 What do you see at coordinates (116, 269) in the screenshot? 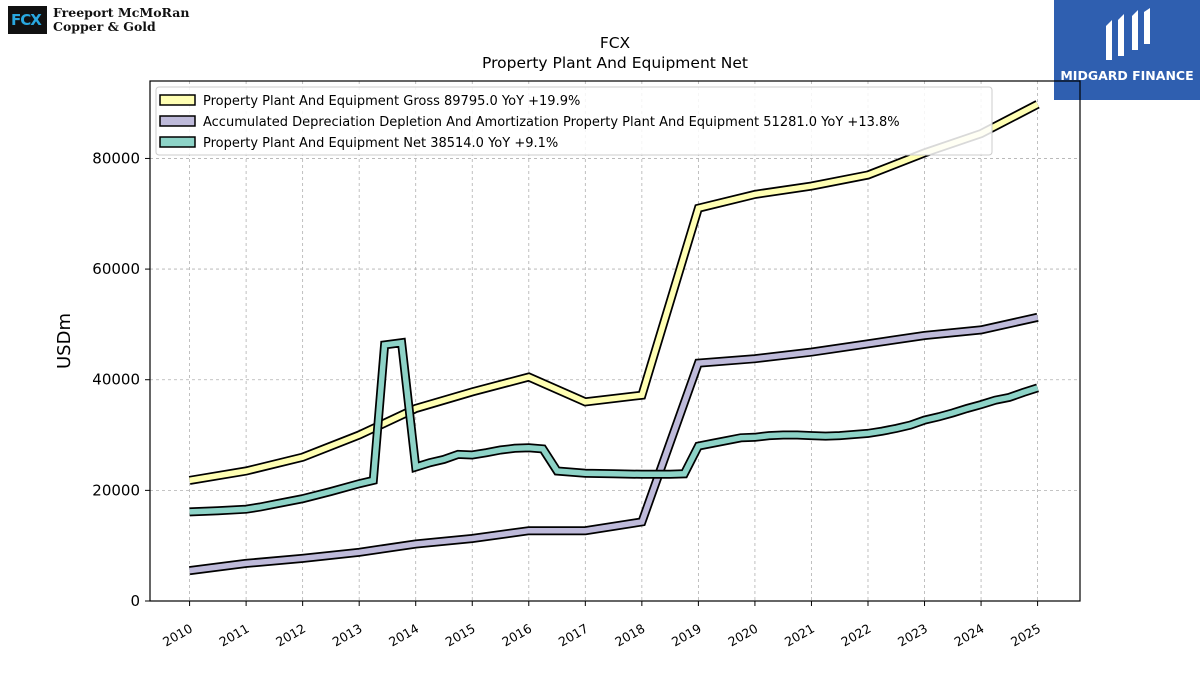
I see `y-tick-label: 60000` at bounding box center [116, 269].